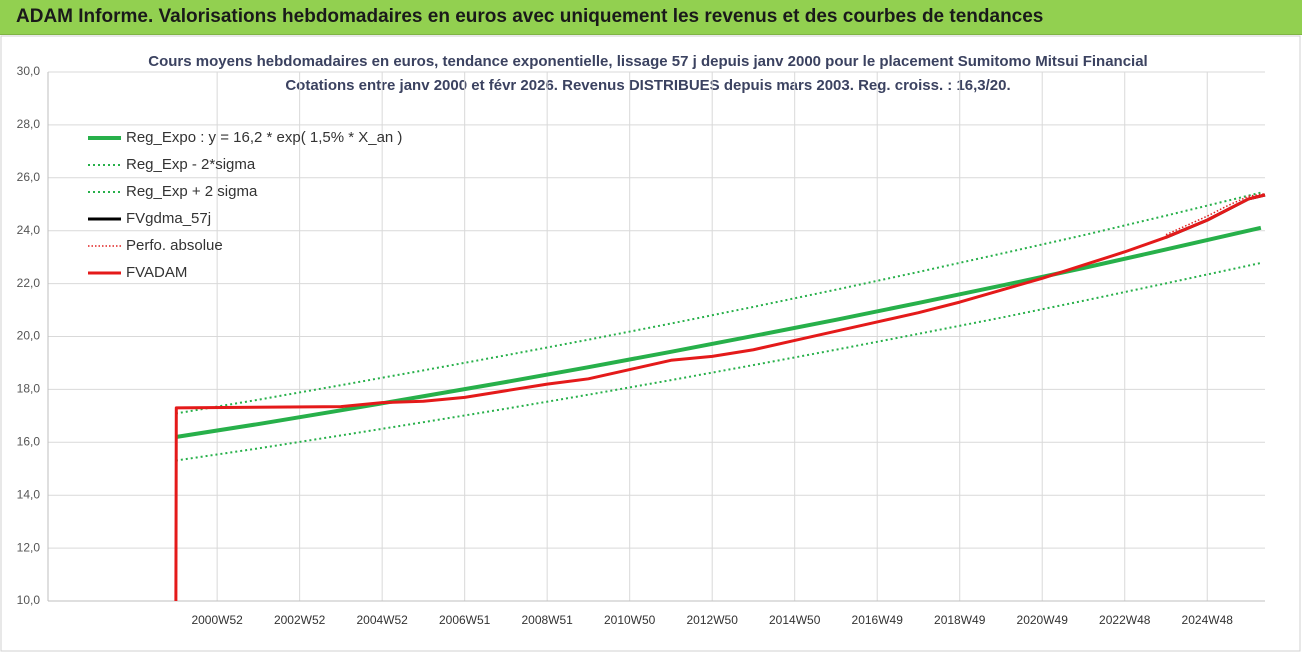 This screenshot has height=653, width=1302. I want to click on y-tick-label: 16,0, so click(29, 441).